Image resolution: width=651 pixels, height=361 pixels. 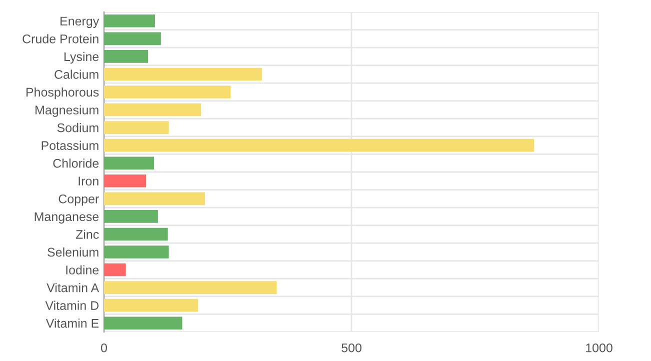 What do you see at coordinates (82, 269) in the screenshot?
I see `y-tick-label: Iodine` at bounding box center [82, 269].